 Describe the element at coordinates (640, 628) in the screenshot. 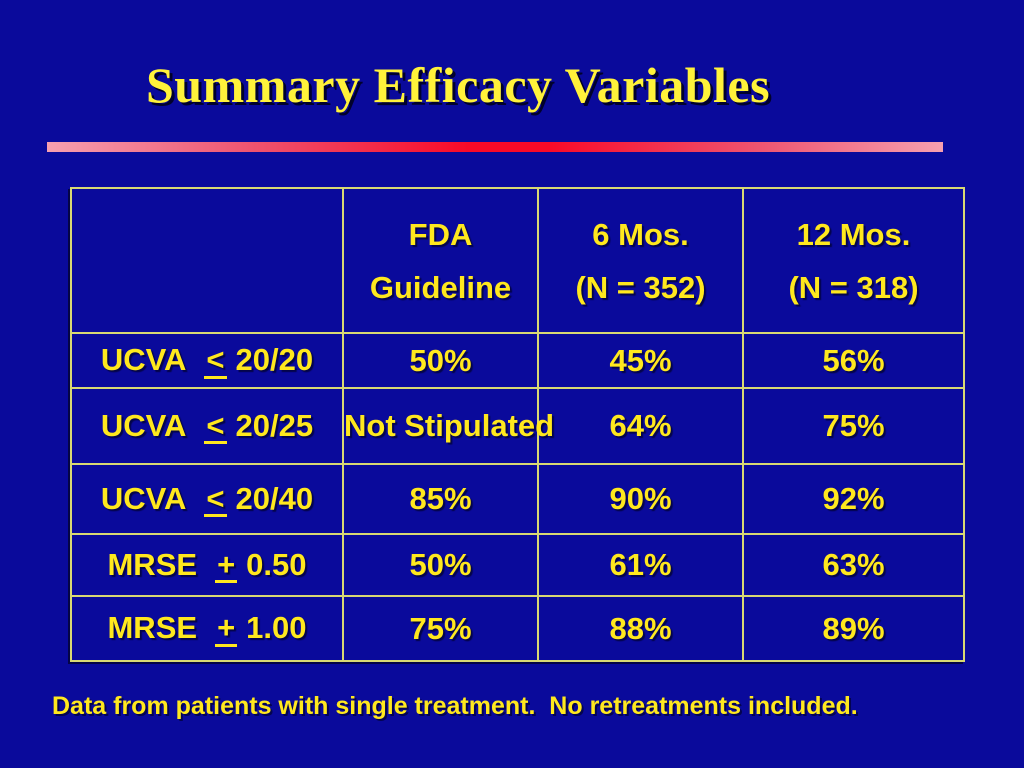

I see `cell-6mos: 88%` at that location.